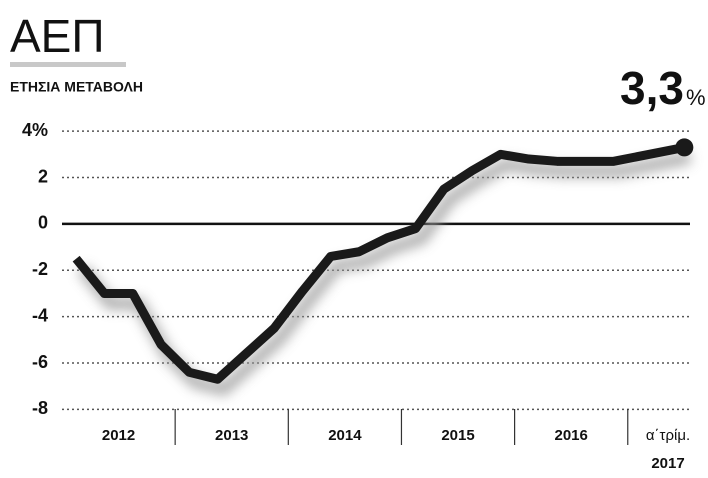 The width and height of the screenshot is (708, 478). What do you see at coordinates (43, 223) in the screenshot?
I see `y-tick-label: 0` at bounding box center [43, 223].